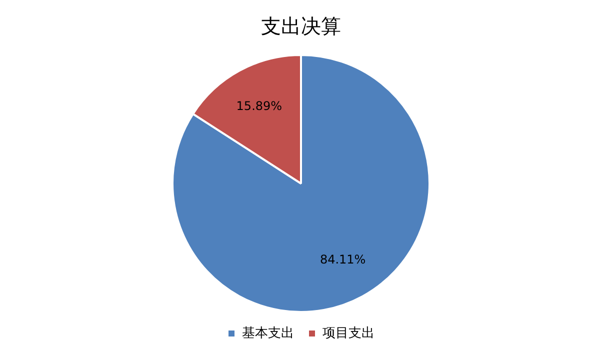 The height and width of the screenshot is (362, 602). Describe the element at coordinates (301, 26) in the screenshot. I see `chart-title: 支出决算` at that location.